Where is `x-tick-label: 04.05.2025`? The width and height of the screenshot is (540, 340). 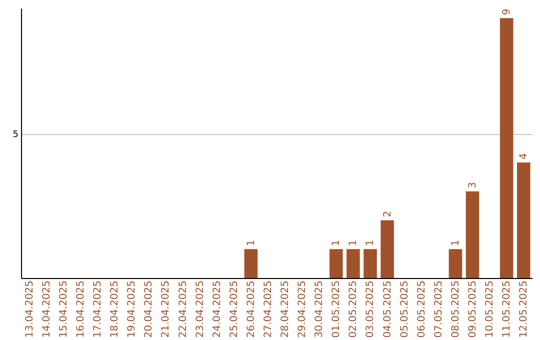 x-tick-label: 04.05.2025 is located at coordinates (388, 309).